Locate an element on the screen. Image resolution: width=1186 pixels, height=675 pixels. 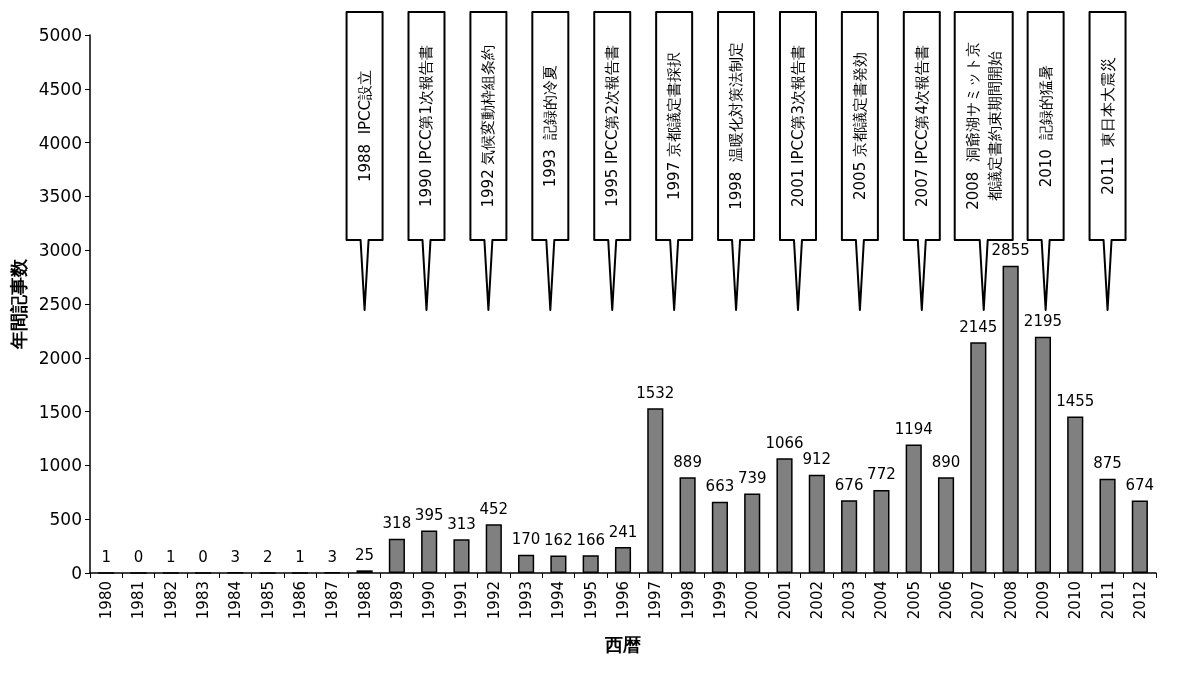
x-tick-label: 1981 is located at coordinates (138, 600).